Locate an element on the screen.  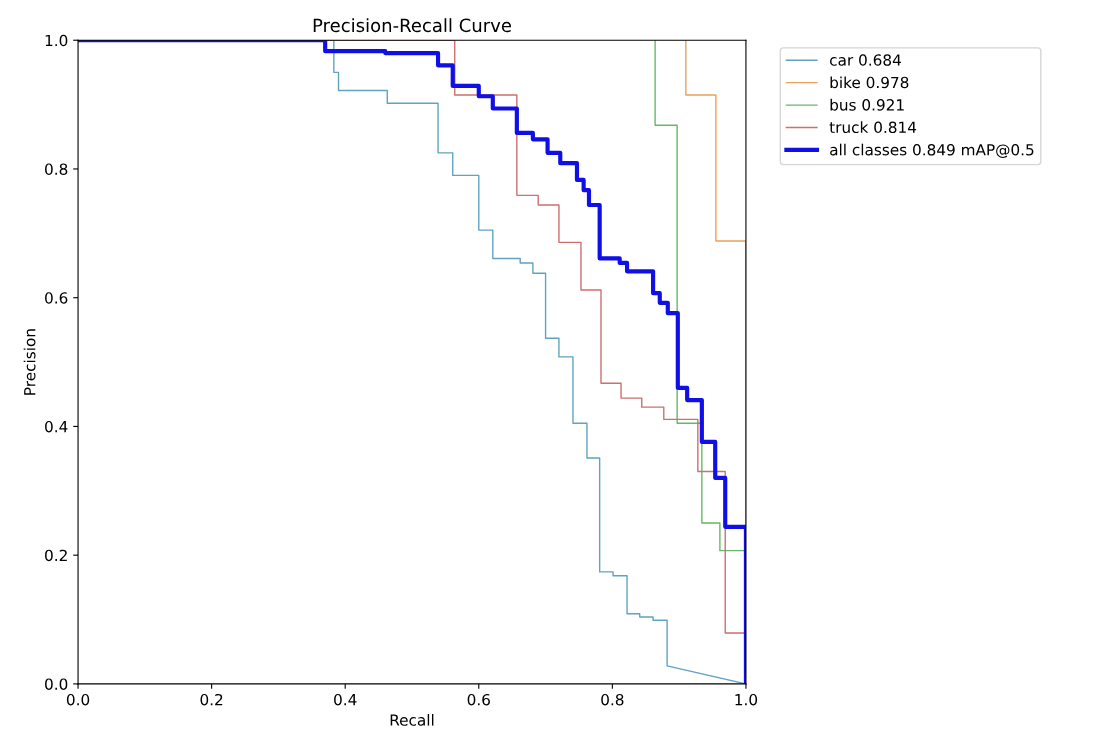
x-tick-label: 0.2 is located at coordinates (211, 699).